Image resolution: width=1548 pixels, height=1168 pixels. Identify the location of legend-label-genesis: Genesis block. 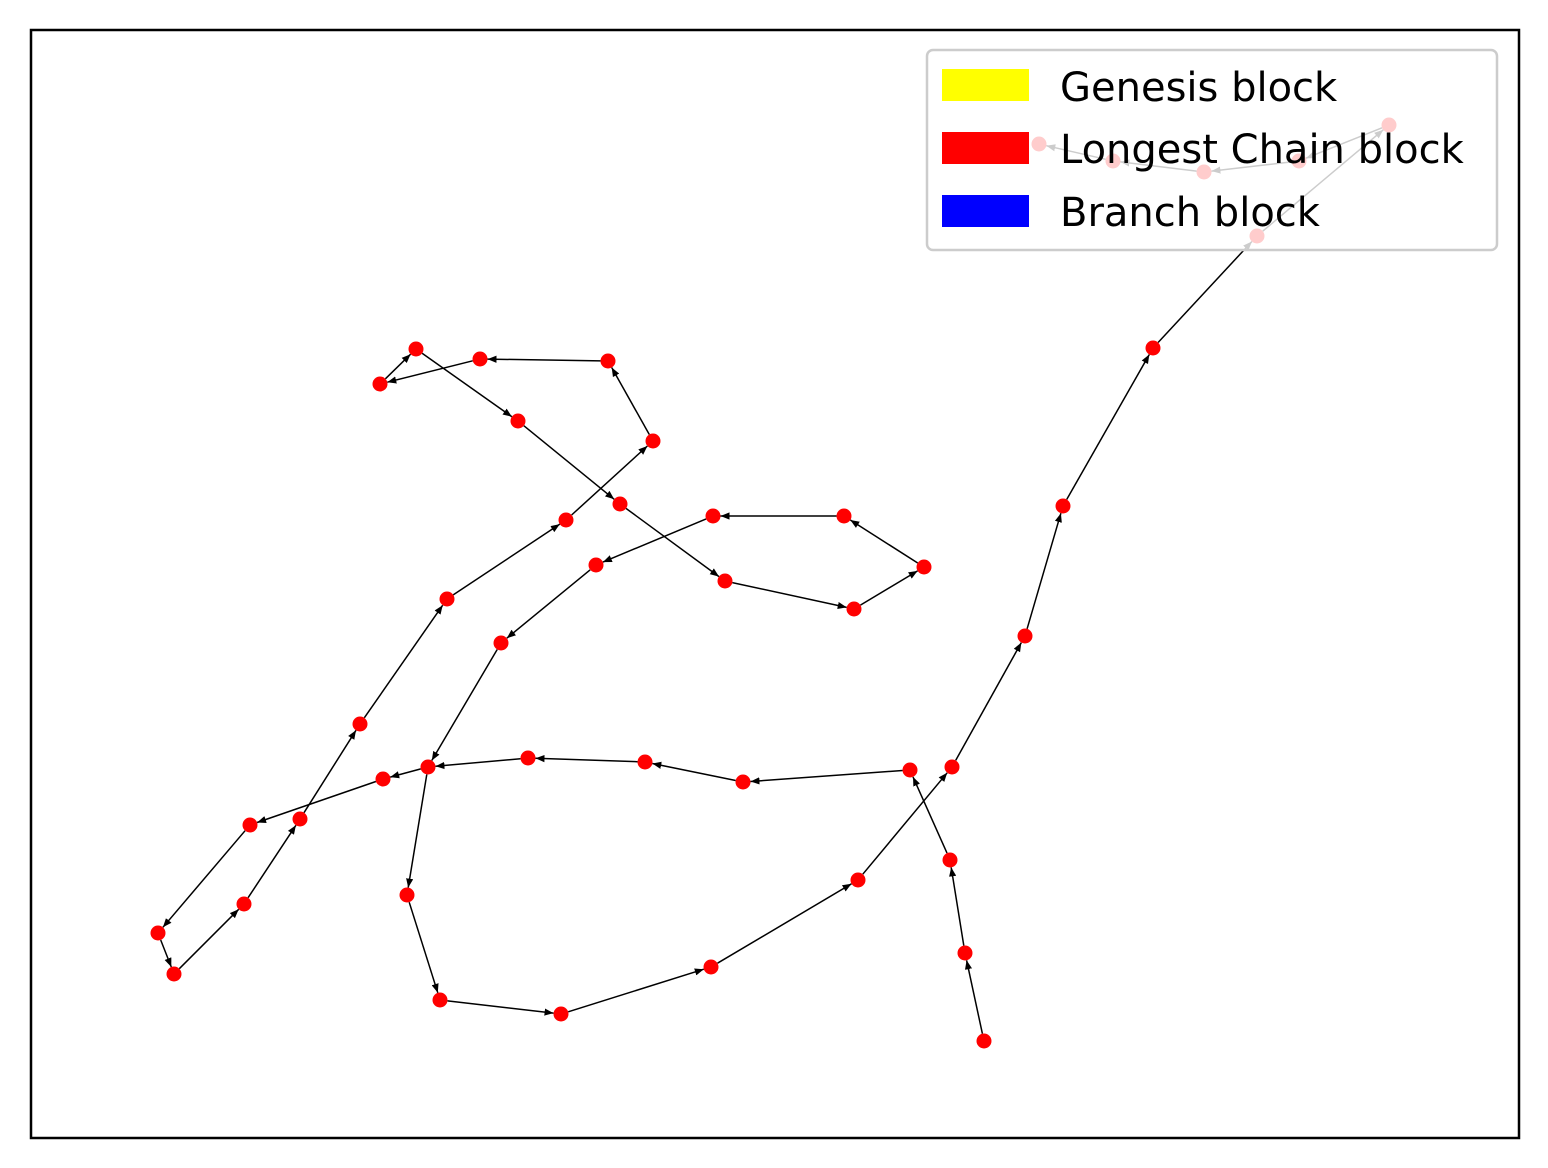
(1199, 88).